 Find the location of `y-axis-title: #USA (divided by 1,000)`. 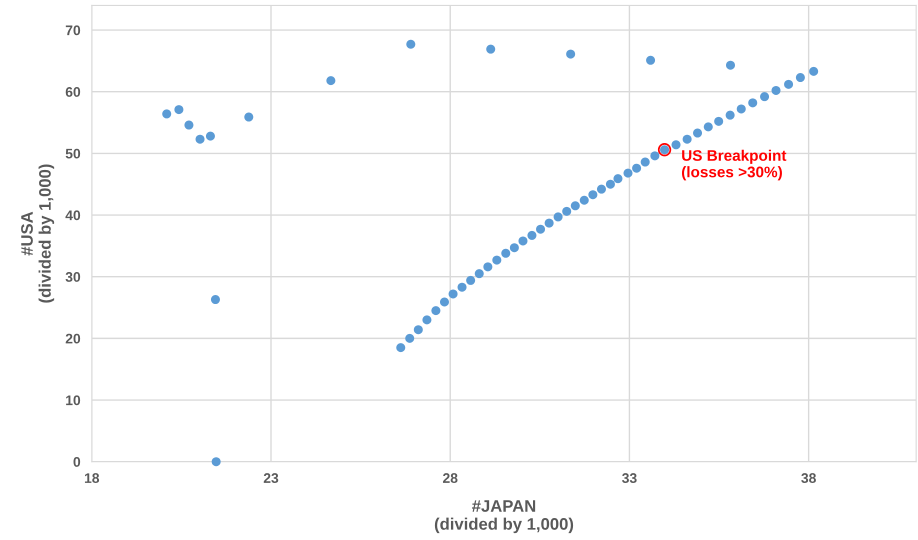

y-axis-title: #USA (divided by 1,000) is located at coordinates (37, 233).